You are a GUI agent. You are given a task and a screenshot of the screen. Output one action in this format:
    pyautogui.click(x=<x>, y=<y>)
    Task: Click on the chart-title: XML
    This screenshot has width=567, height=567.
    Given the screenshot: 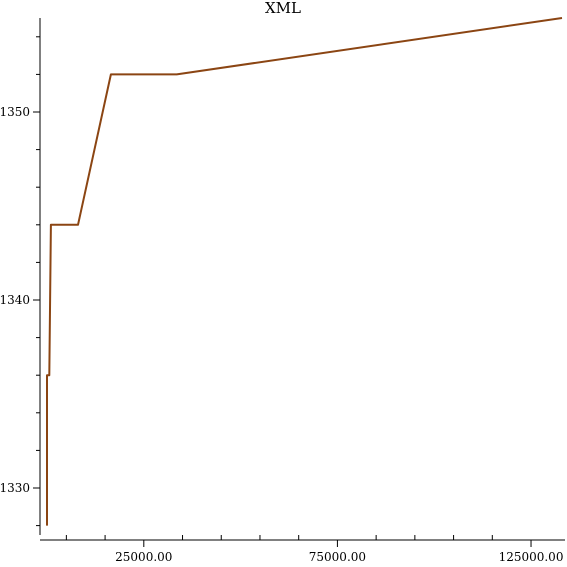 What is the action you would take?
    pyautogui.click(x=283, y=8)
    